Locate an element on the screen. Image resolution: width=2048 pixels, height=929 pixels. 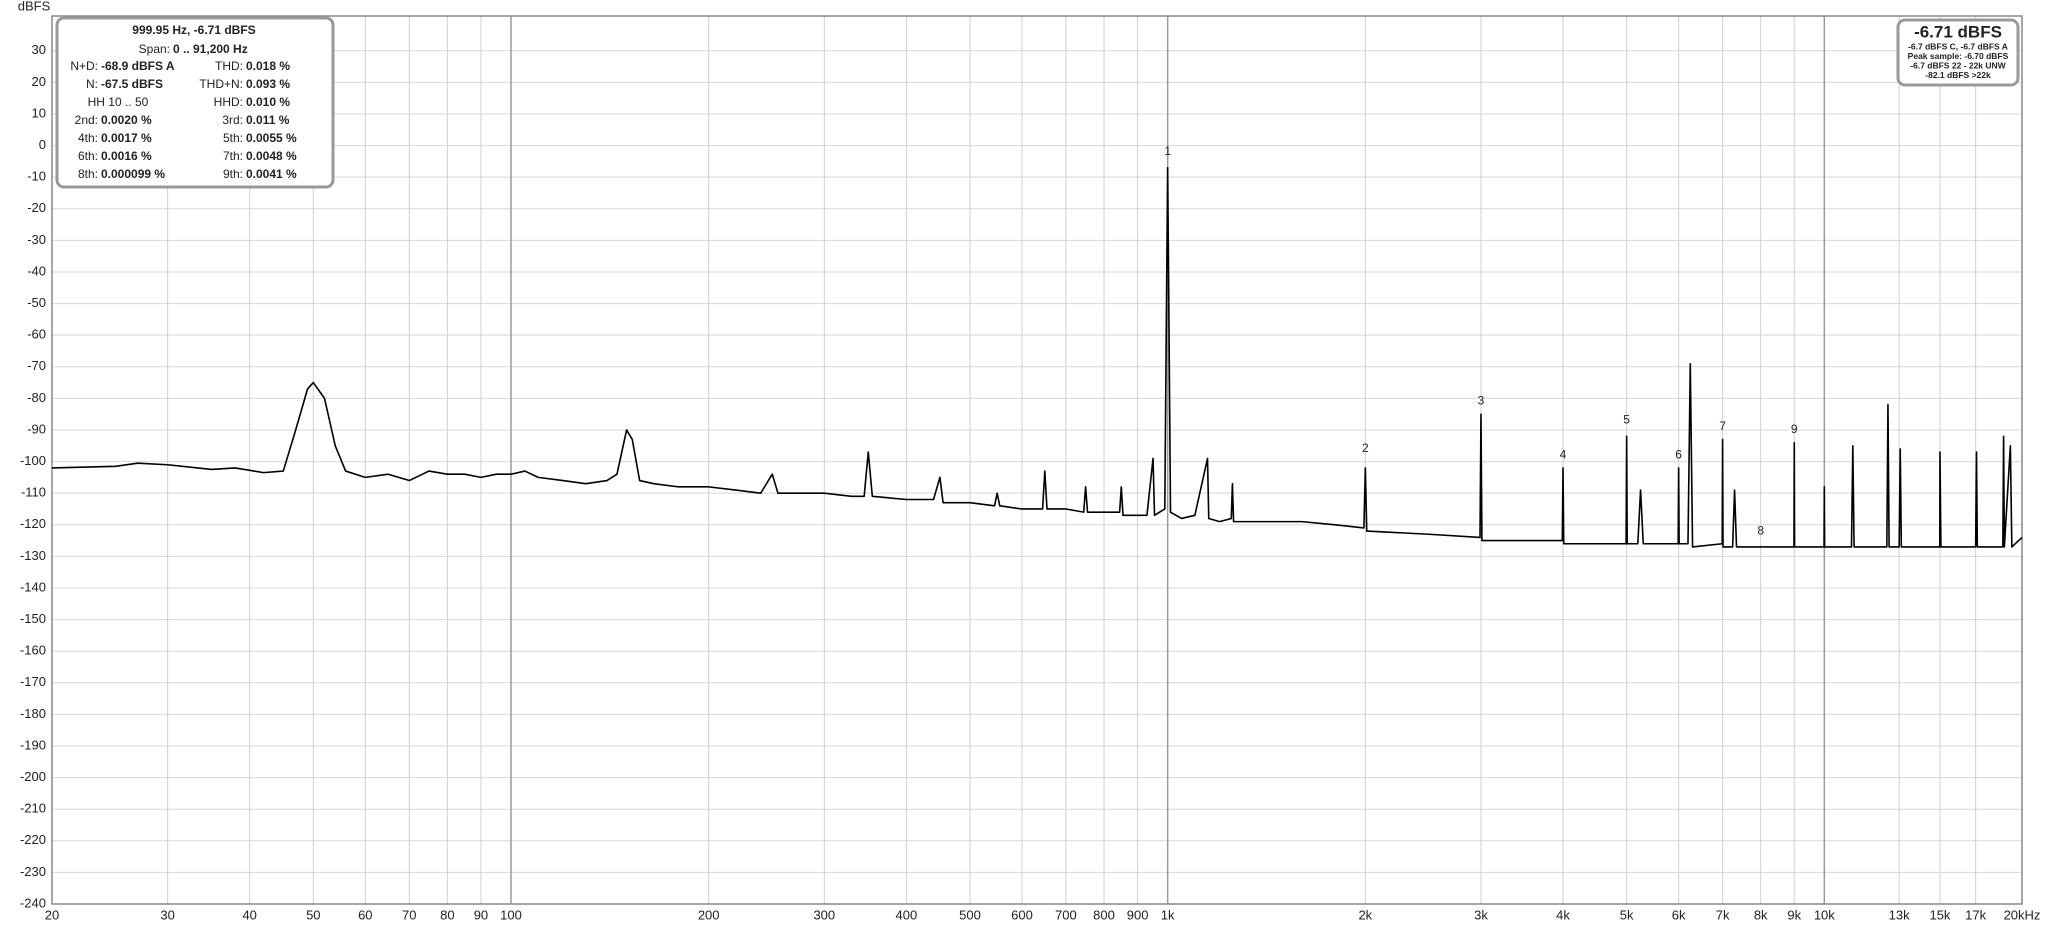
x-tick-label: 60 is located at coordinates (365, 914).